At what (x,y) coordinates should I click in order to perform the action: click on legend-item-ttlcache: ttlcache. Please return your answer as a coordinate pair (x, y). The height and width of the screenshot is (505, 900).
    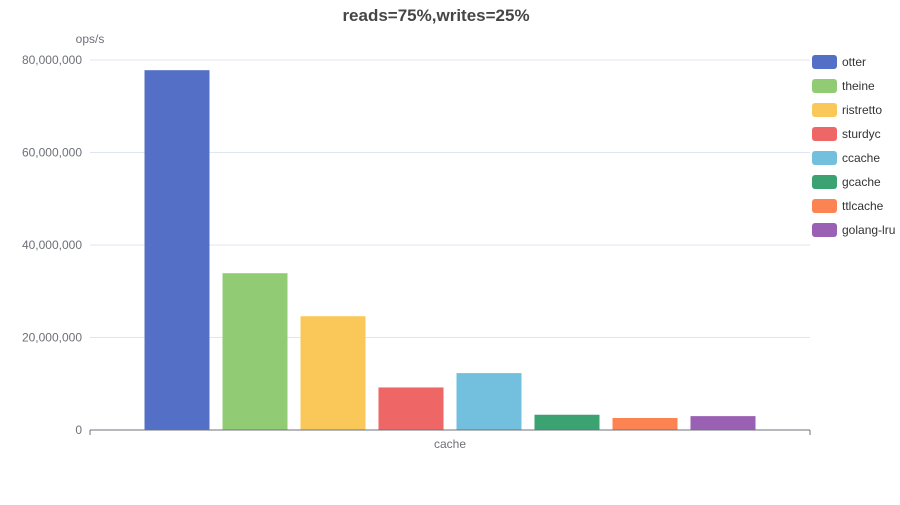
    Looking at the image, I should click on (848, 206).